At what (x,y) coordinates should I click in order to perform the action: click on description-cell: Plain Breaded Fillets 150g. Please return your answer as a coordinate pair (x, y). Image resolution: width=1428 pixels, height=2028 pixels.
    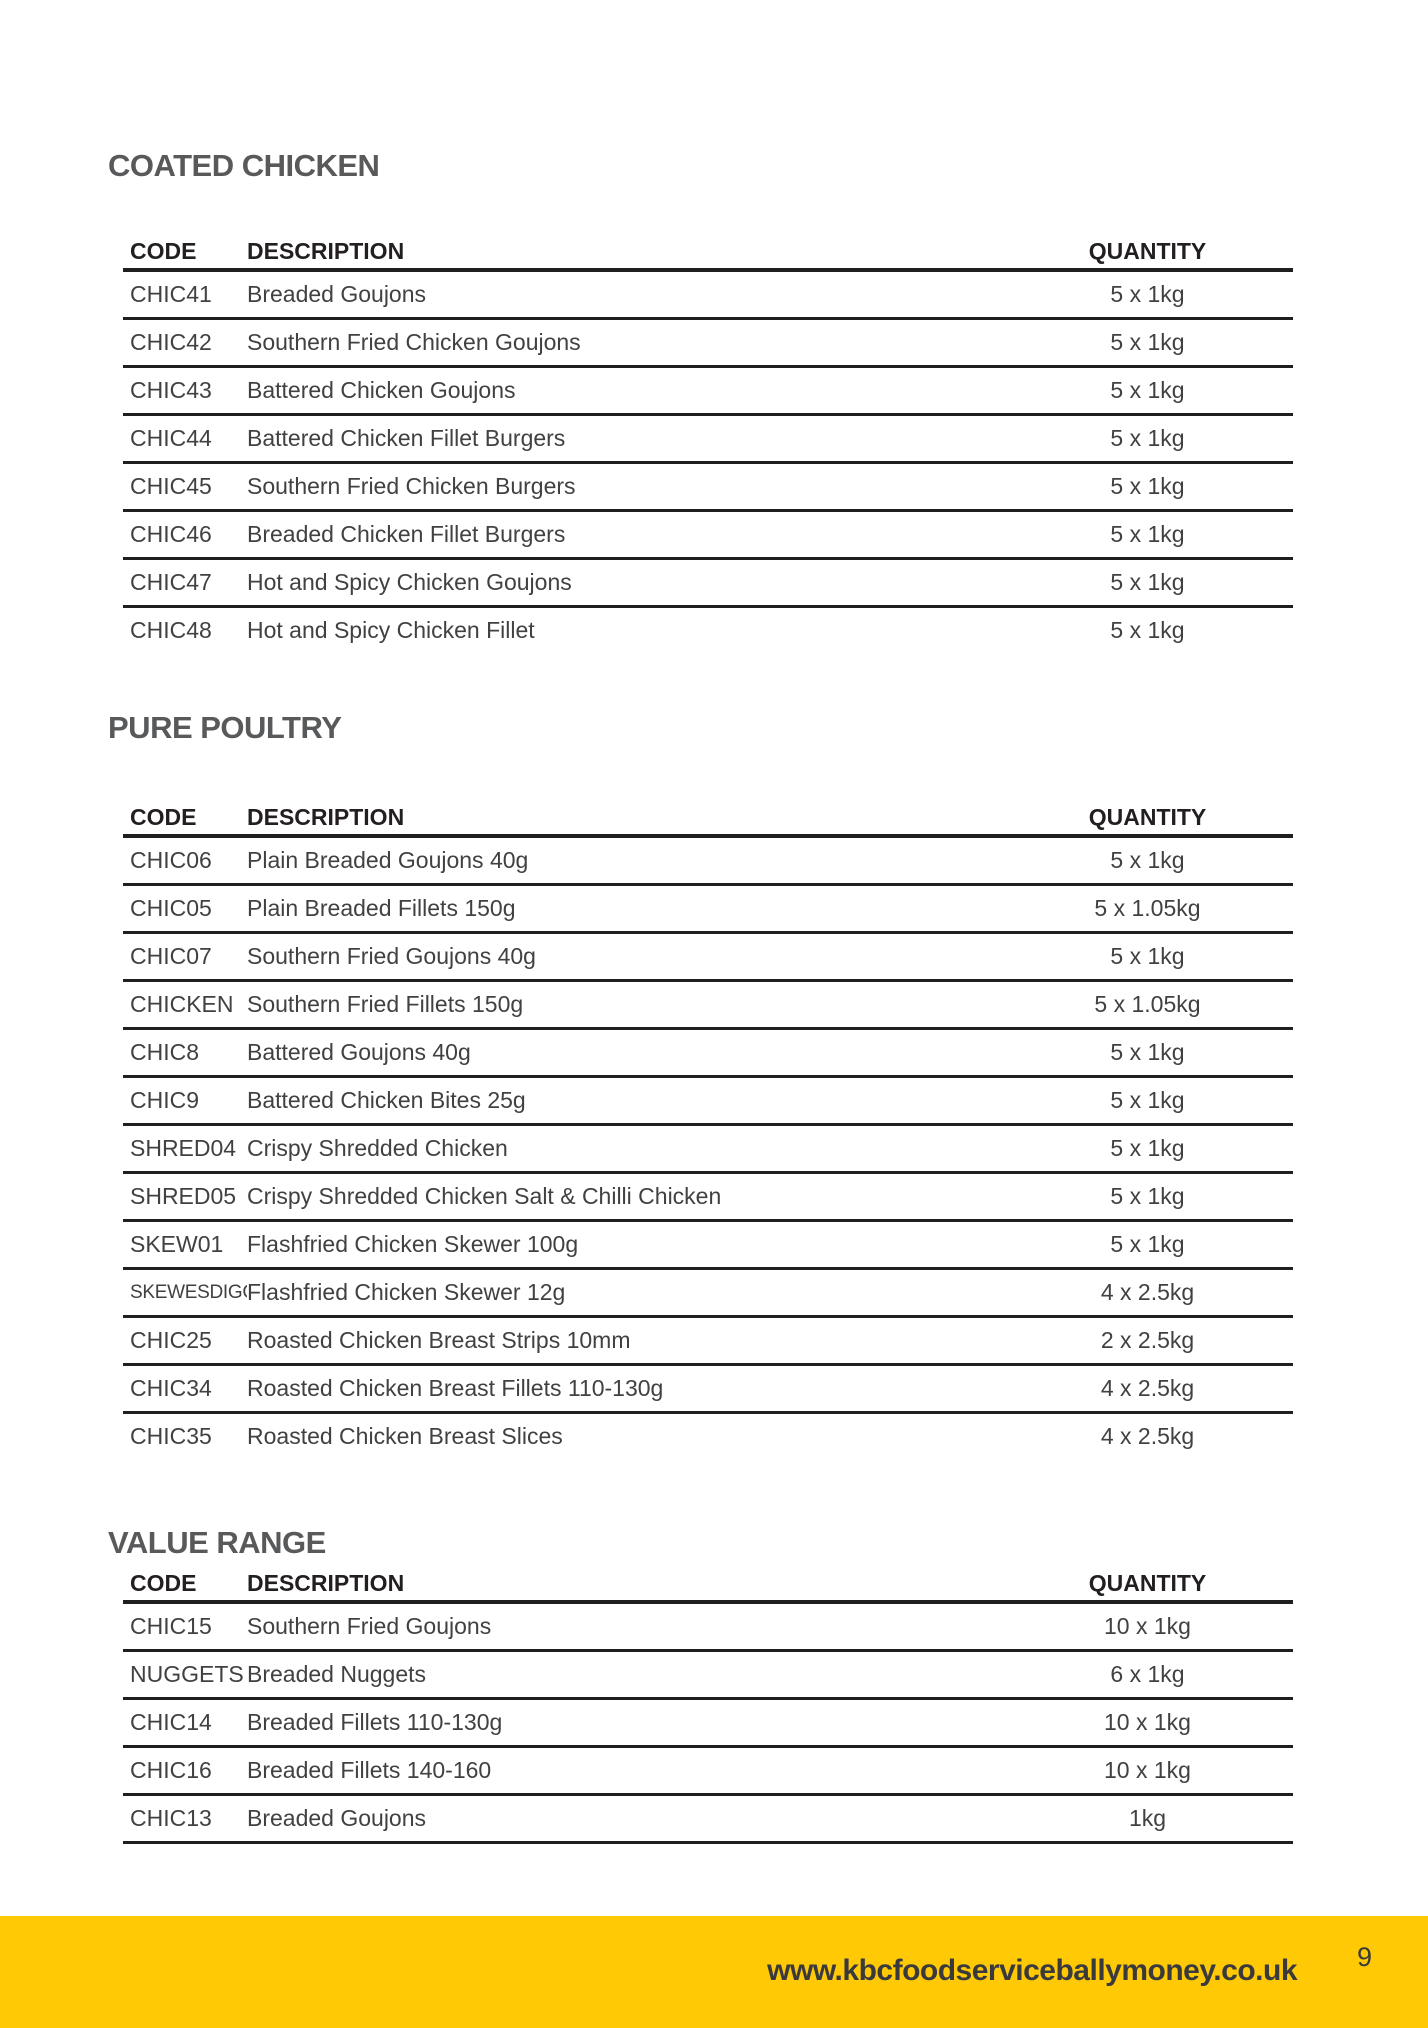
    Looking at the image, I should click on (624, 909).